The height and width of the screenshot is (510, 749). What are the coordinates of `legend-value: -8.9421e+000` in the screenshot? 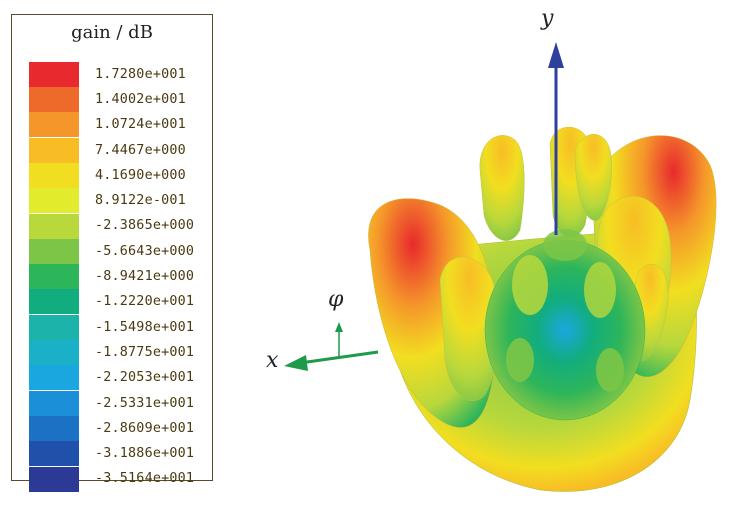 It's located at (145, 277).